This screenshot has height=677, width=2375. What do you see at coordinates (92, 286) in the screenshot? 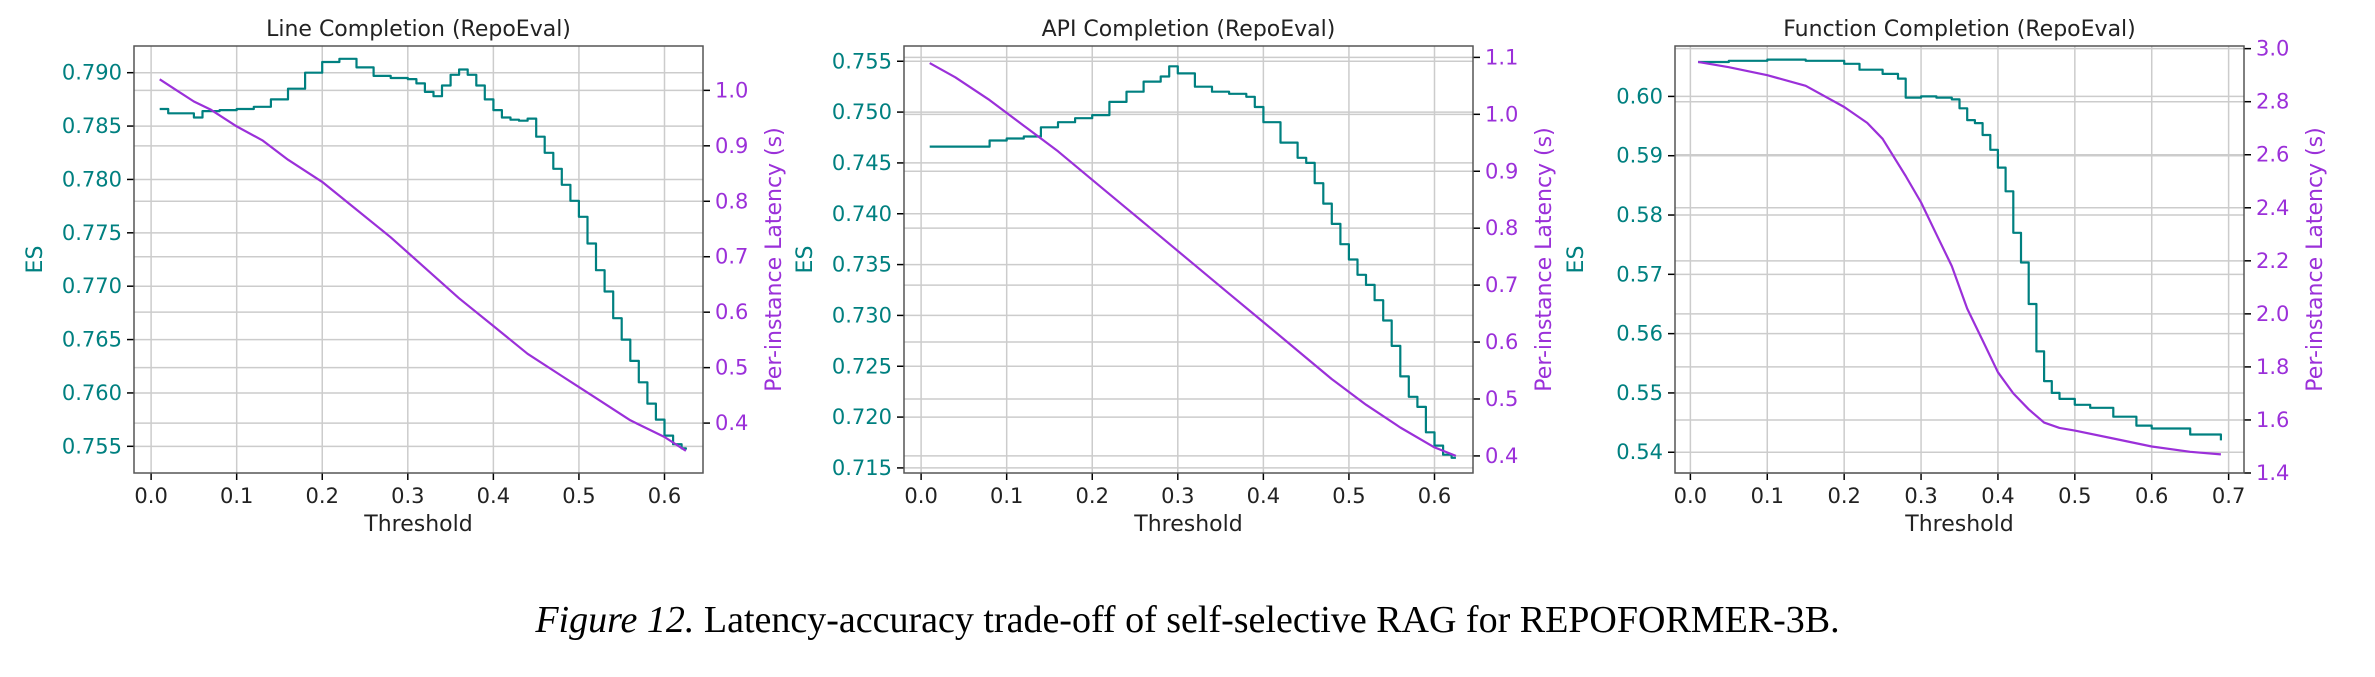
I see `y-tick-label: 0.770` at bounding box center [92, 286].